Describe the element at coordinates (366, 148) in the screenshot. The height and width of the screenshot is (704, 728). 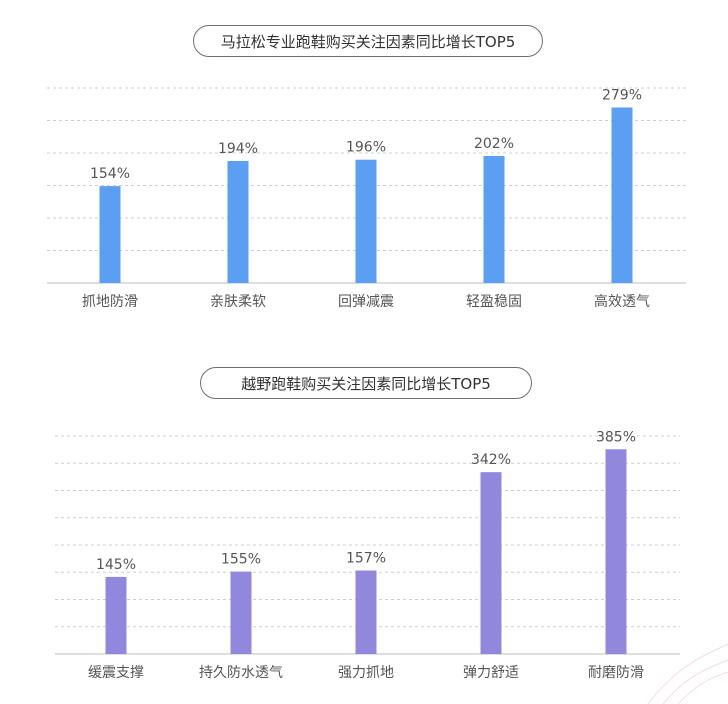
I see `data-label: 196%` at that location.